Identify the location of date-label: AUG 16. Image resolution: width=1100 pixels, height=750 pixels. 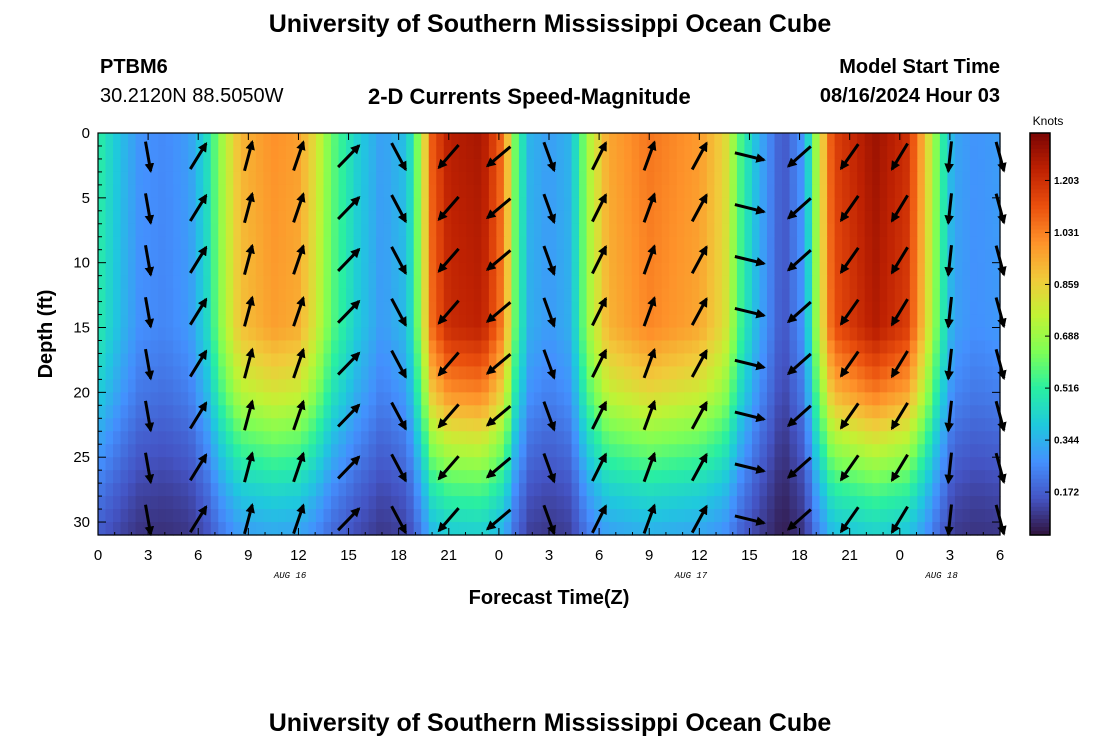
(290, 576).